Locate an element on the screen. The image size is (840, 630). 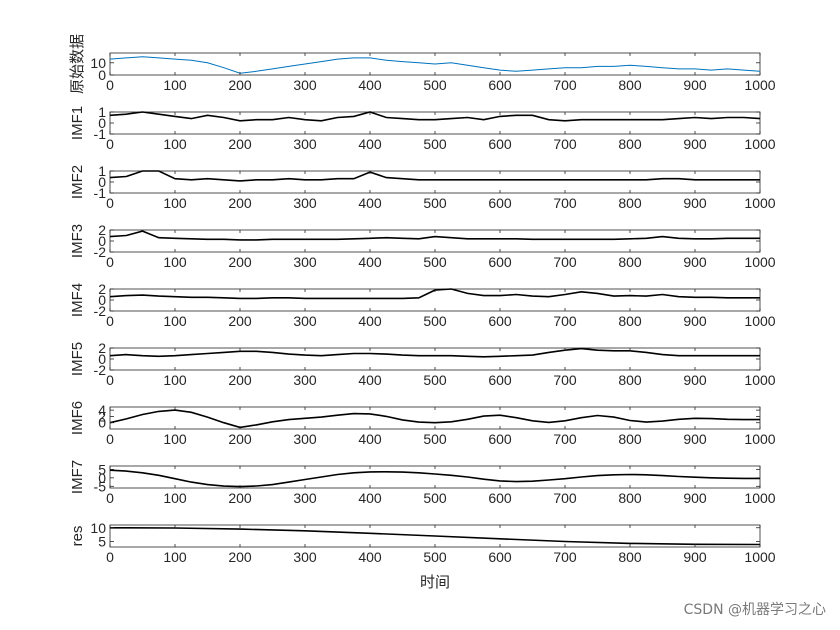
y-tick-label: -5 is located at coordinates (100, 486).